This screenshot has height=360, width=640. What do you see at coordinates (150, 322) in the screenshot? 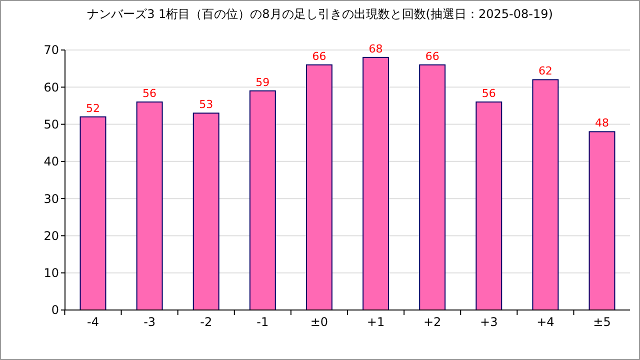
I see `x-tick-label: -3` at bounding box center [150, 322].